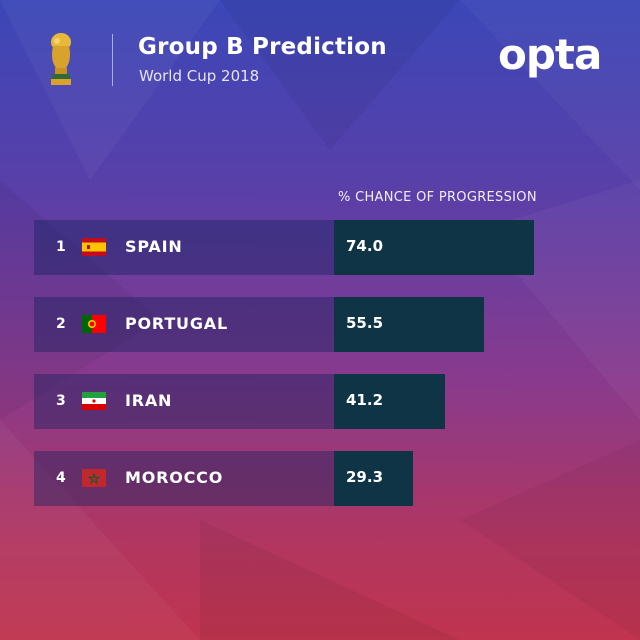  What do you see at coordinates (94, 478) in the screenshot?
I see `morocco-flag-icon` at bounding box center [94, 478].